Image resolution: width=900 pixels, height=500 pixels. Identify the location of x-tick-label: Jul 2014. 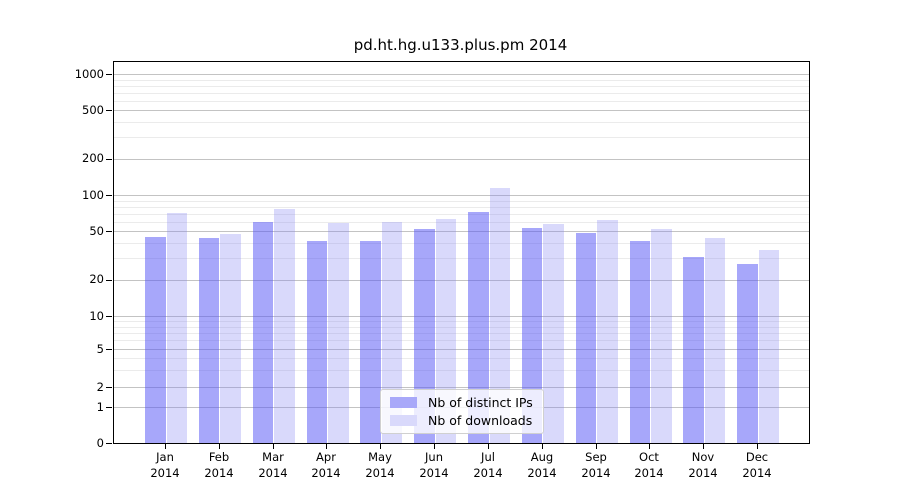
(488, 465).